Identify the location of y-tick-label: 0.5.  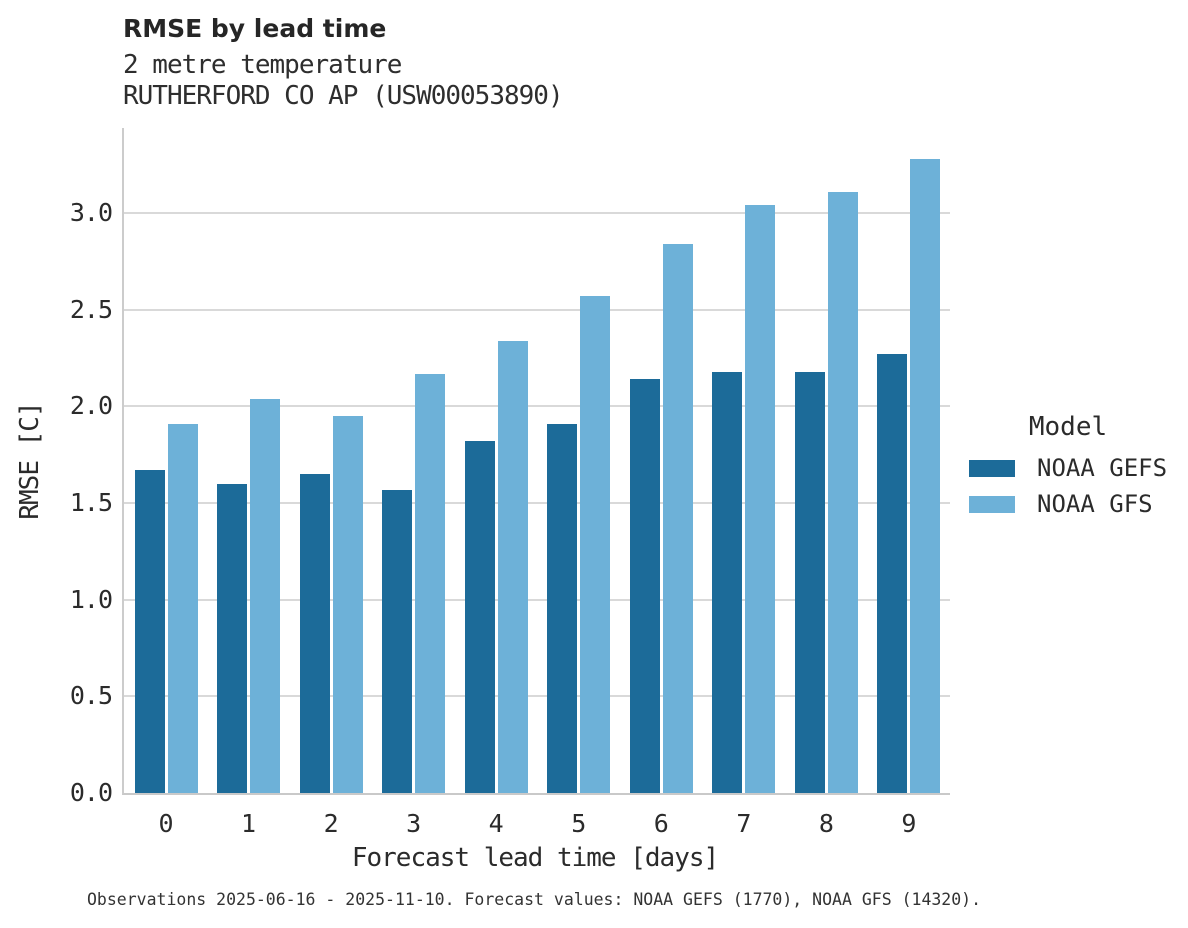
(91, 696).